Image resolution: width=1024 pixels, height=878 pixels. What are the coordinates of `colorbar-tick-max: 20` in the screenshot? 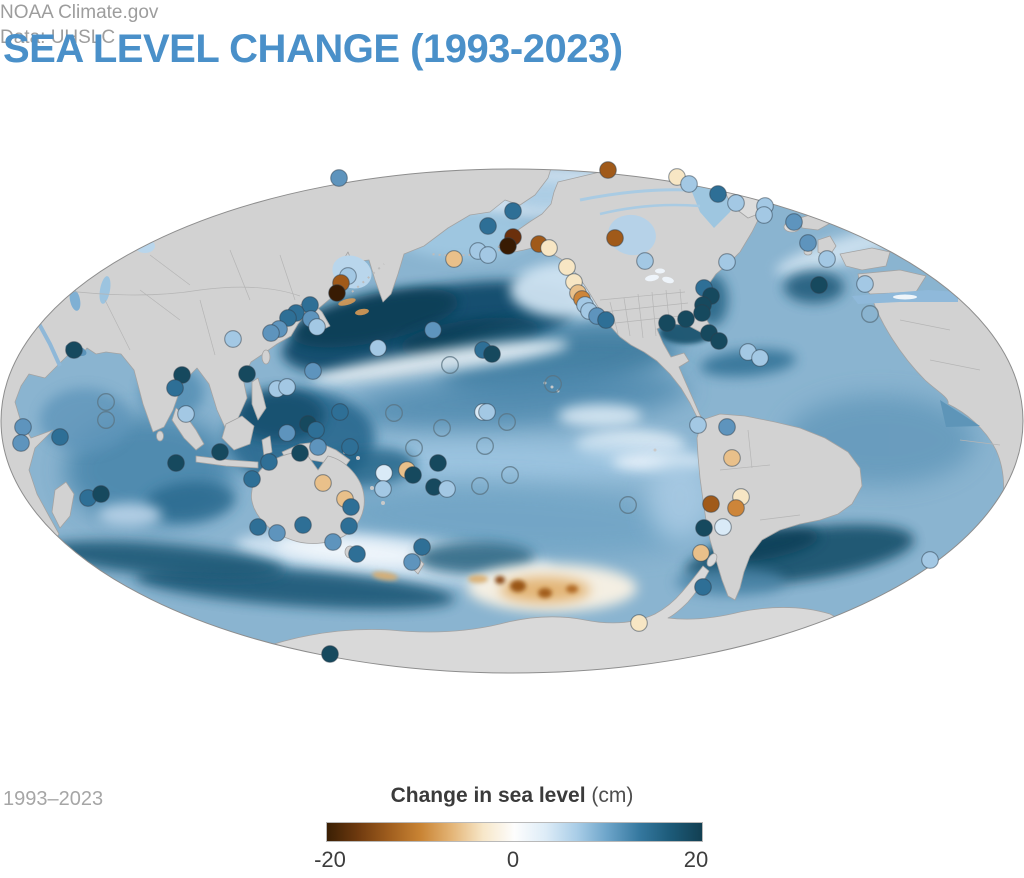 It's located at (696, 859).